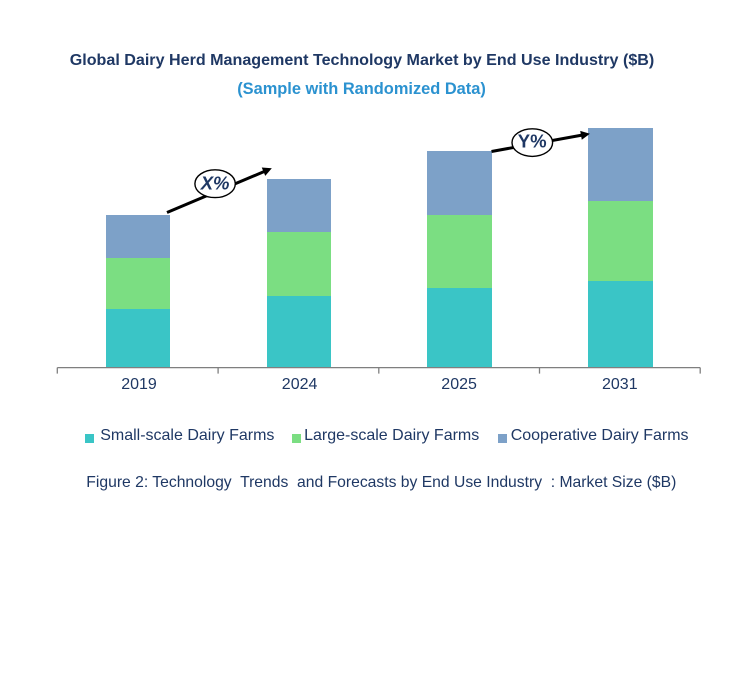 Image resolution: width=741 pixels, height=673 pixels. What do you see at coordinates (532, 141) in the screenshot?
I see `svg-text: Y%` at bounding box center [532, 141].